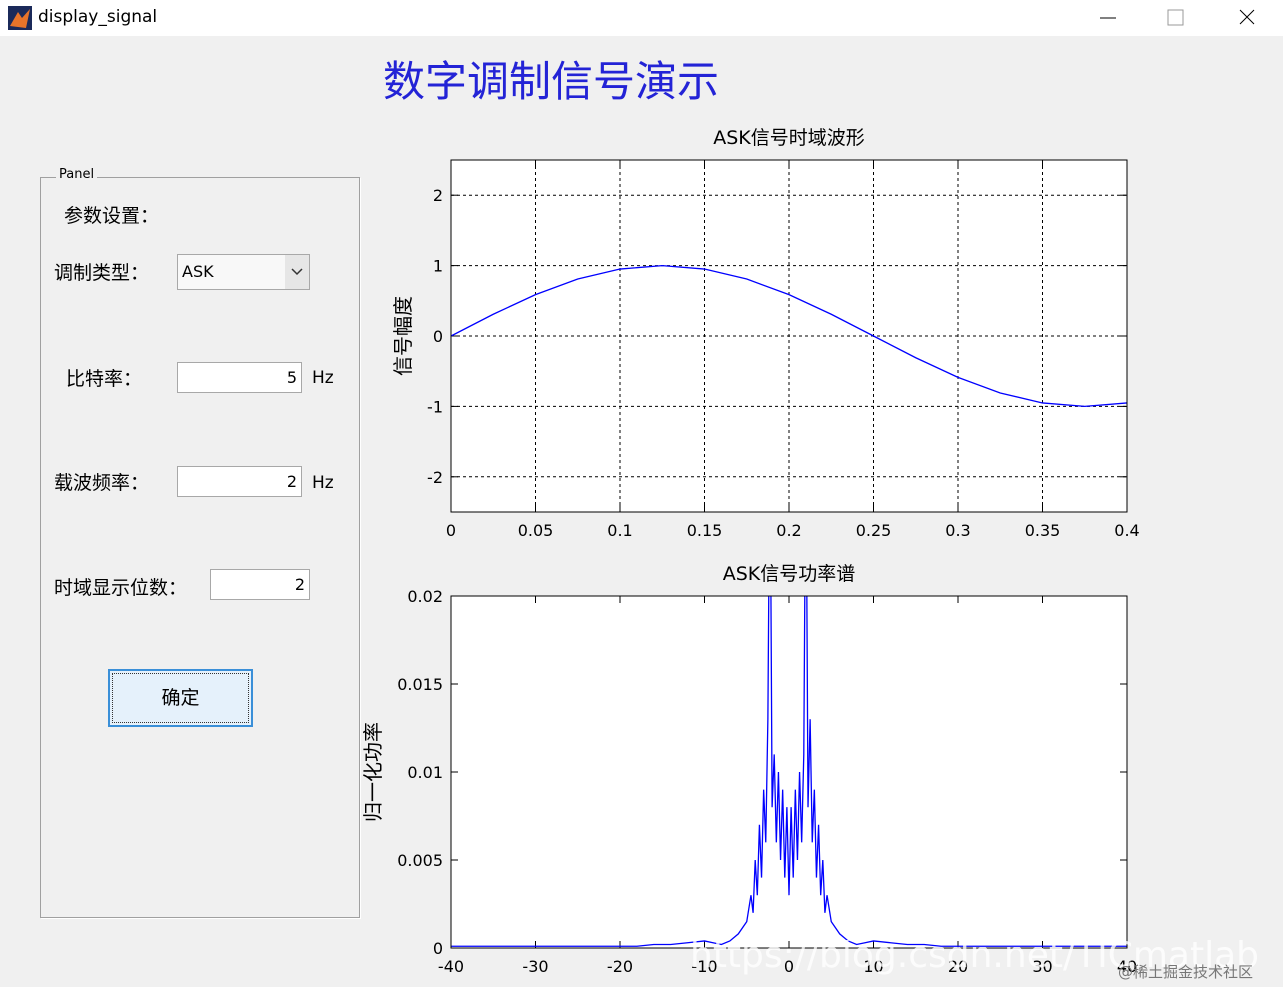 This screenshot has width=1283, height=987. I want to click on field-label: 比特率：, so click(104, 379).